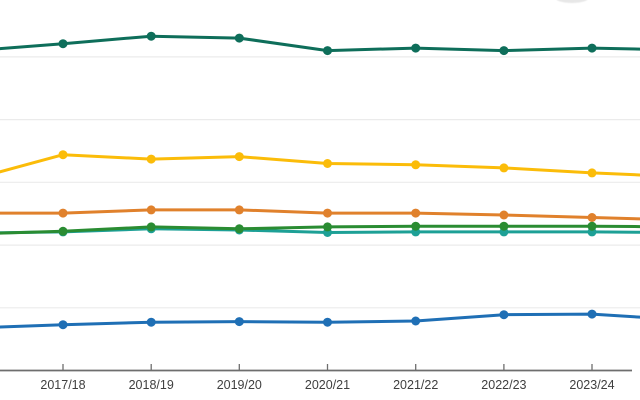  I want to click on data-point-yellow-2017/18, so click(63, 155).